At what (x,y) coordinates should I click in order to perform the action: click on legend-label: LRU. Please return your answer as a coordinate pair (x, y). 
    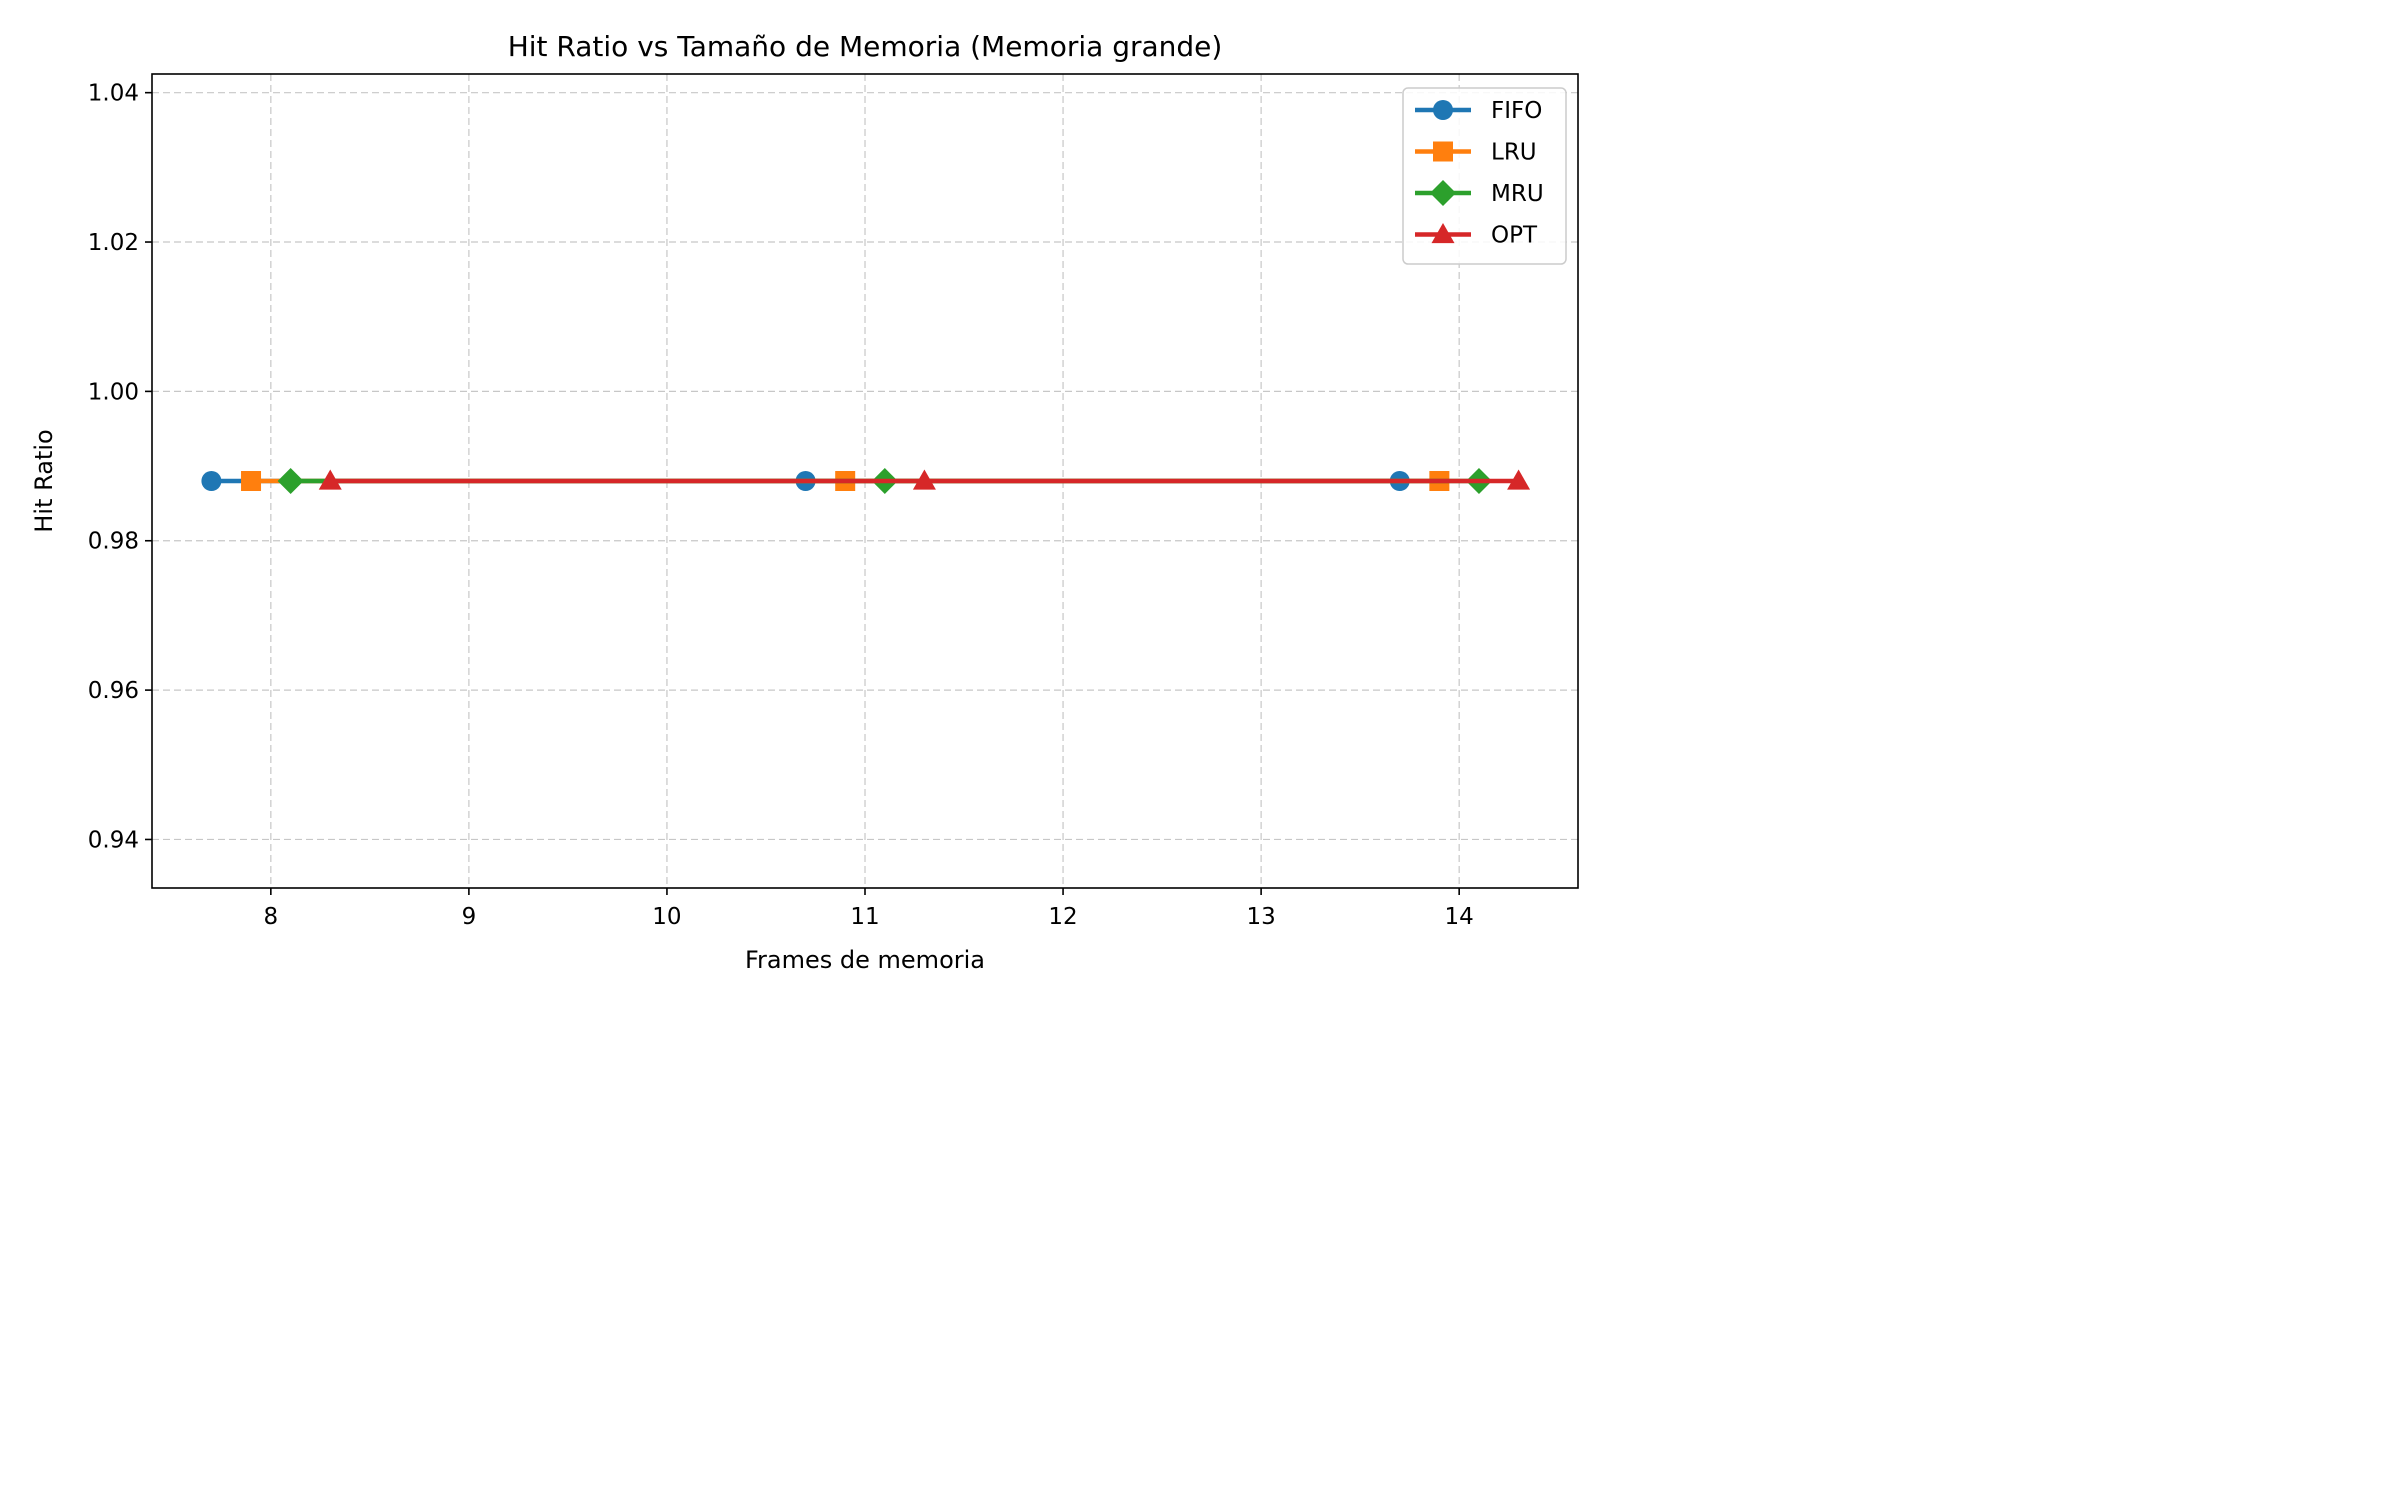
    Looking at the image, I should click on (1514, 153).